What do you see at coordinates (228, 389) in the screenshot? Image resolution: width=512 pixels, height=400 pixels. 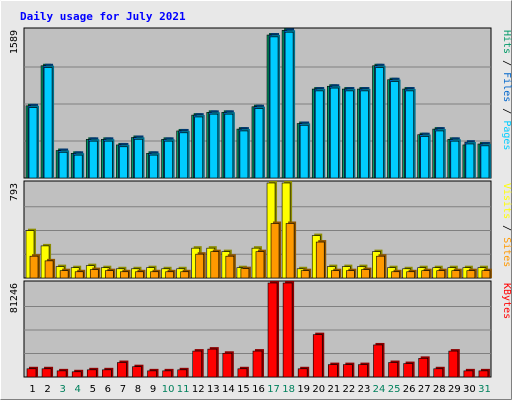 I see `x-tick-label-day-14: 14` at bounding box center [228, 389].